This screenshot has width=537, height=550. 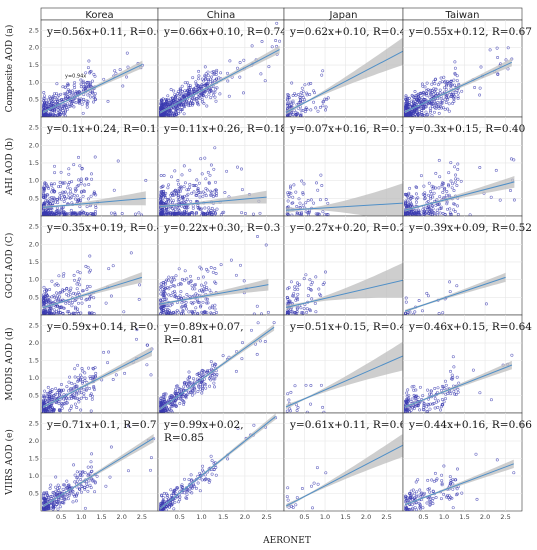 I want to click on x-tick-label: 2.5, so click(x=142, y=517).